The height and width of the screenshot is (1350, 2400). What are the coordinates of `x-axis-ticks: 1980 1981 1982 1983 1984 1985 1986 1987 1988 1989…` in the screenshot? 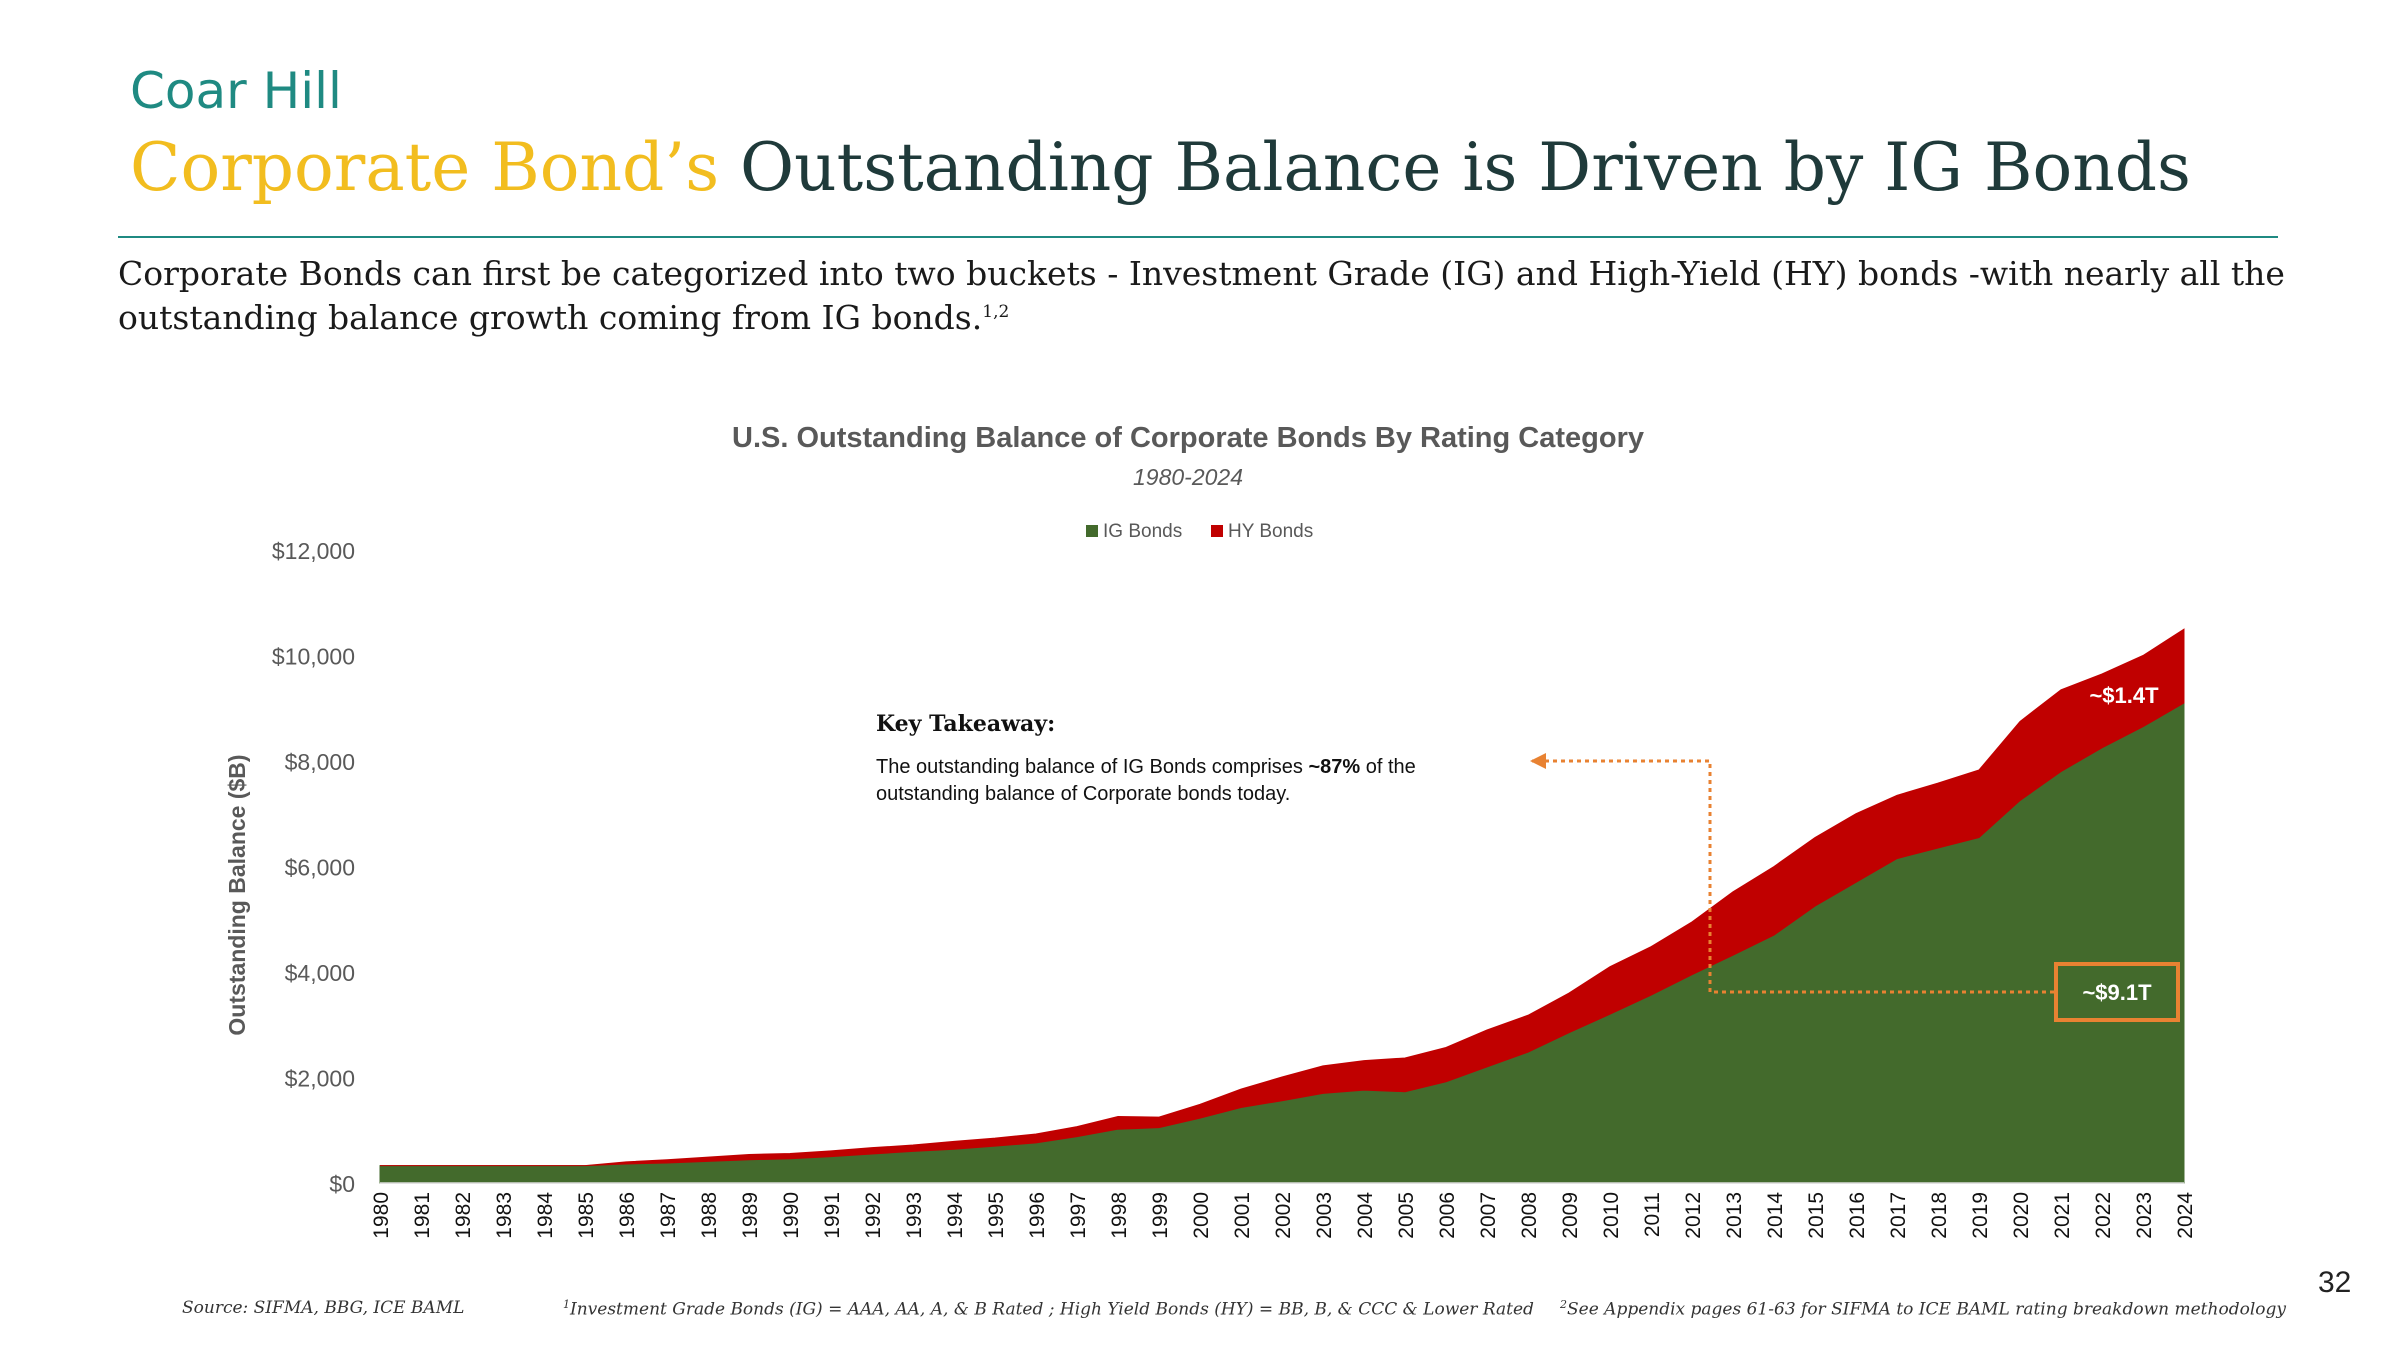 It's located at (1283, 1215).